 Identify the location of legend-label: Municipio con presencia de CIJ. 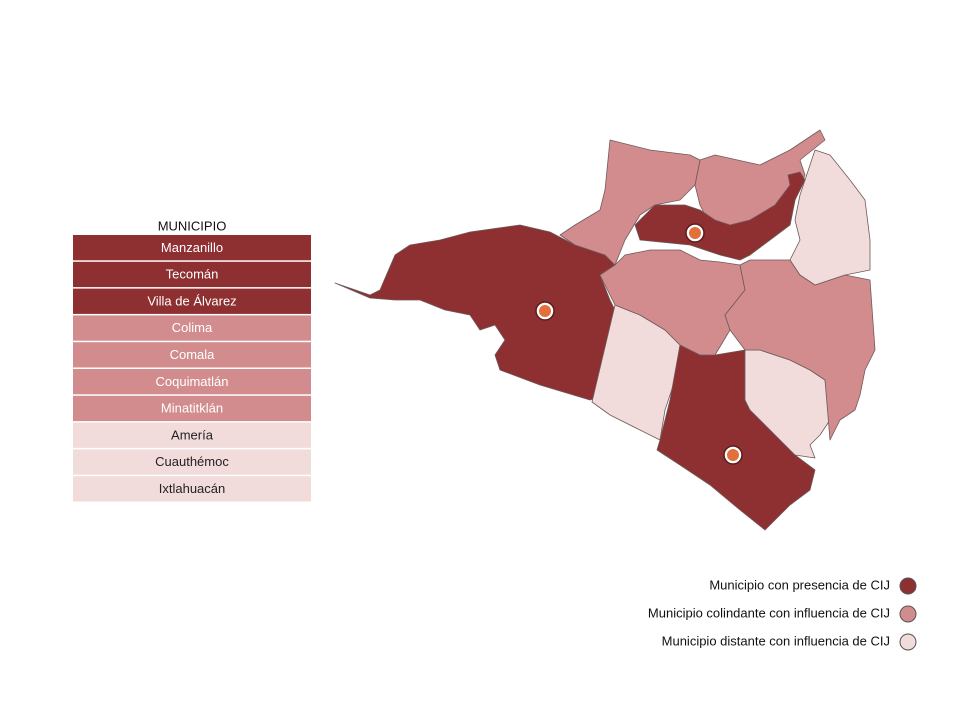
(799, 584).